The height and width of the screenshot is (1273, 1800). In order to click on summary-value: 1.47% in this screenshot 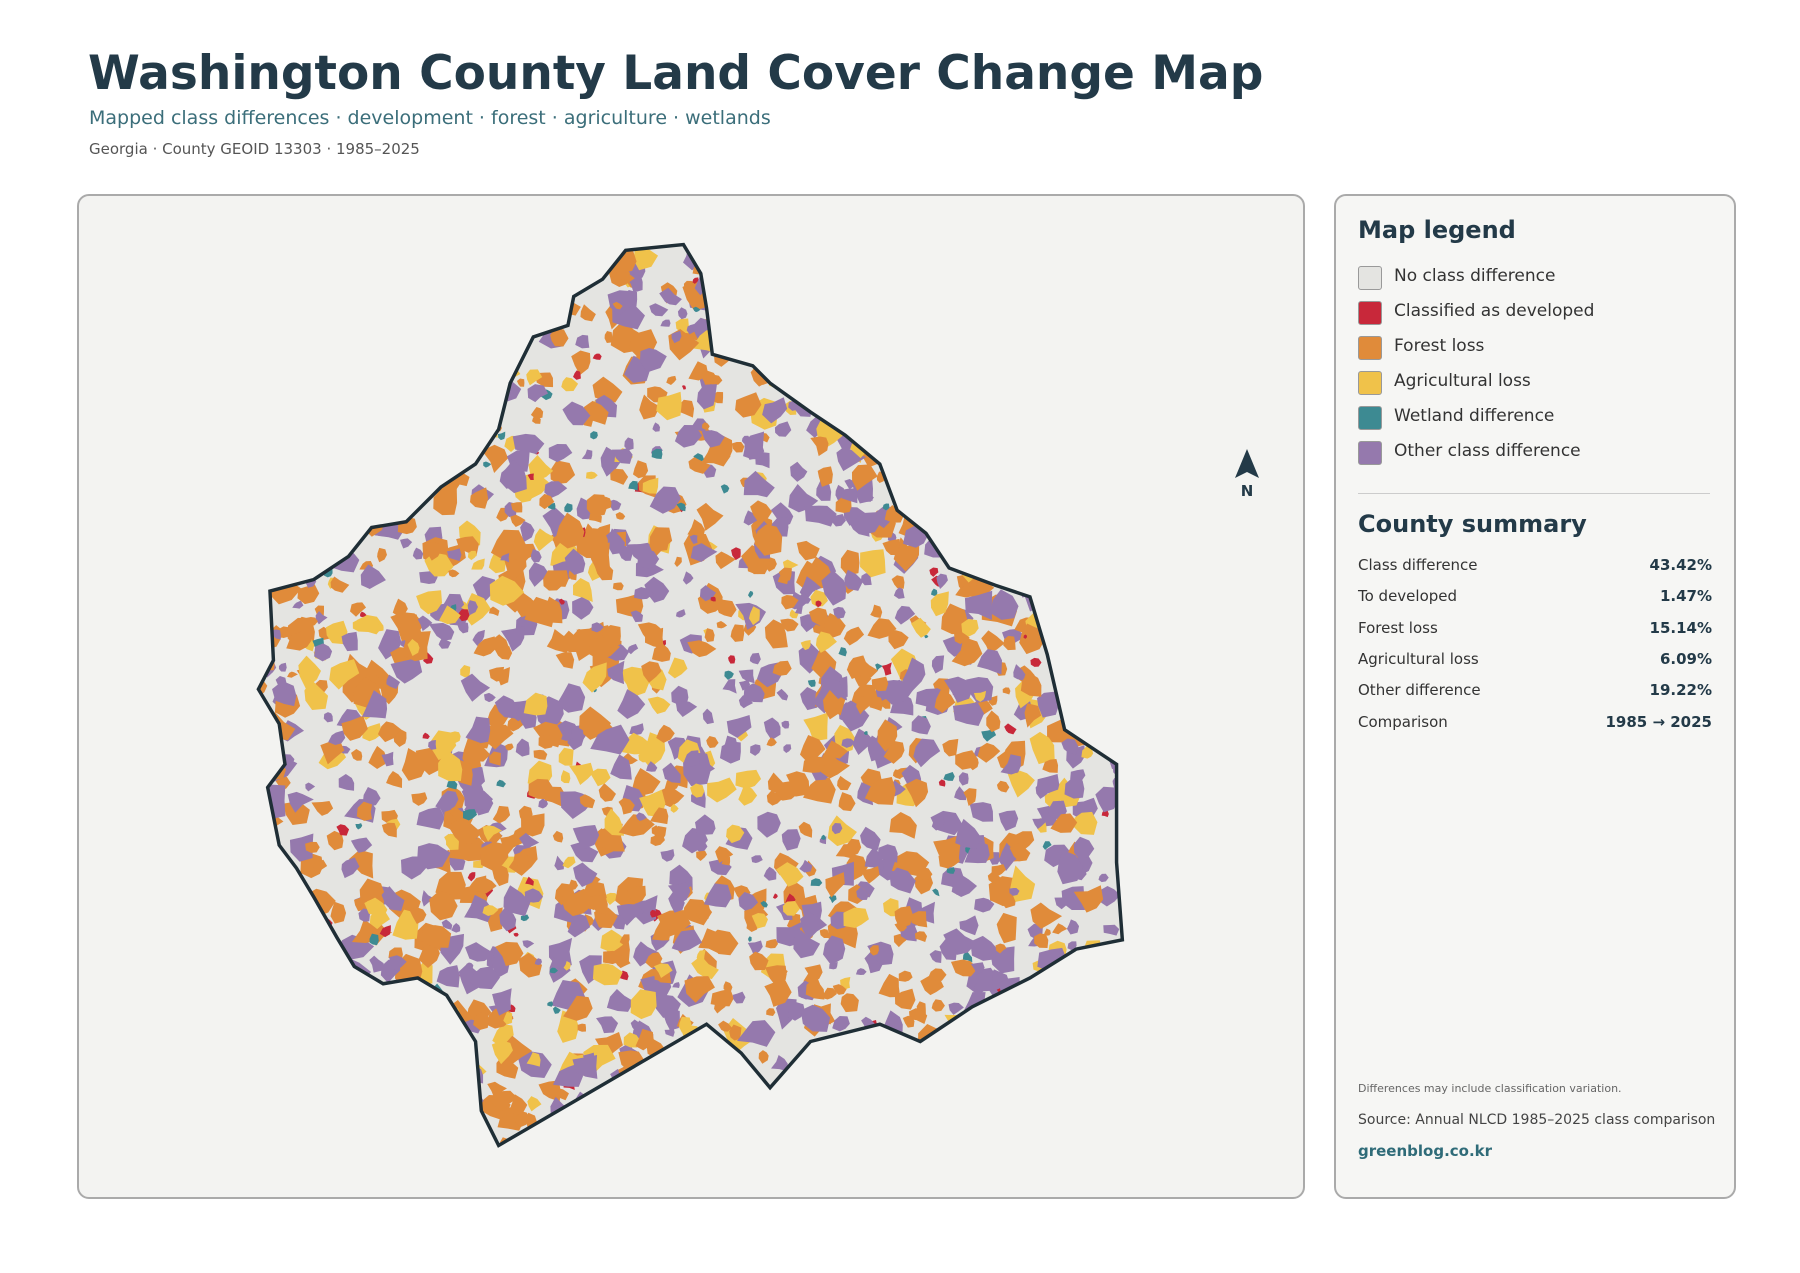, I will do `click(1685, 596)`.